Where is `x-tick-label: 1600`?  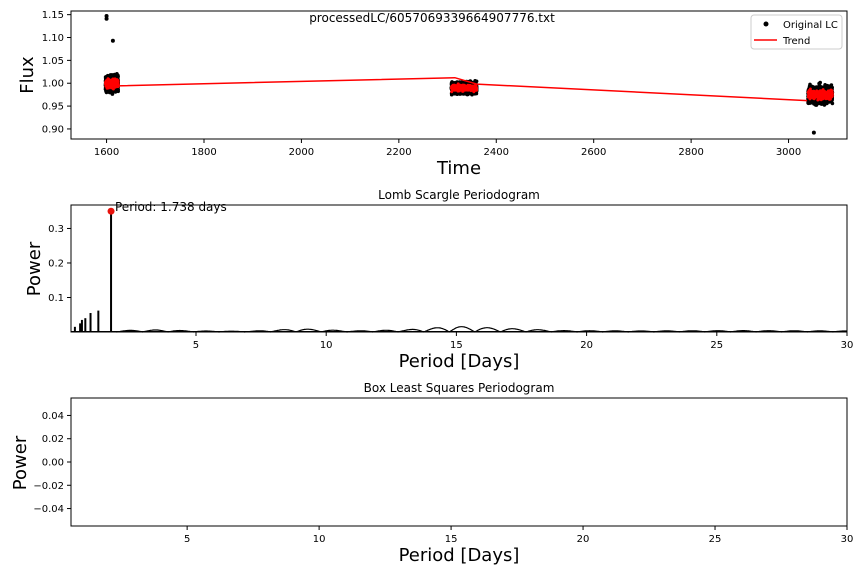 x-tick-label: 1600 is located at coordinates (106, 152).